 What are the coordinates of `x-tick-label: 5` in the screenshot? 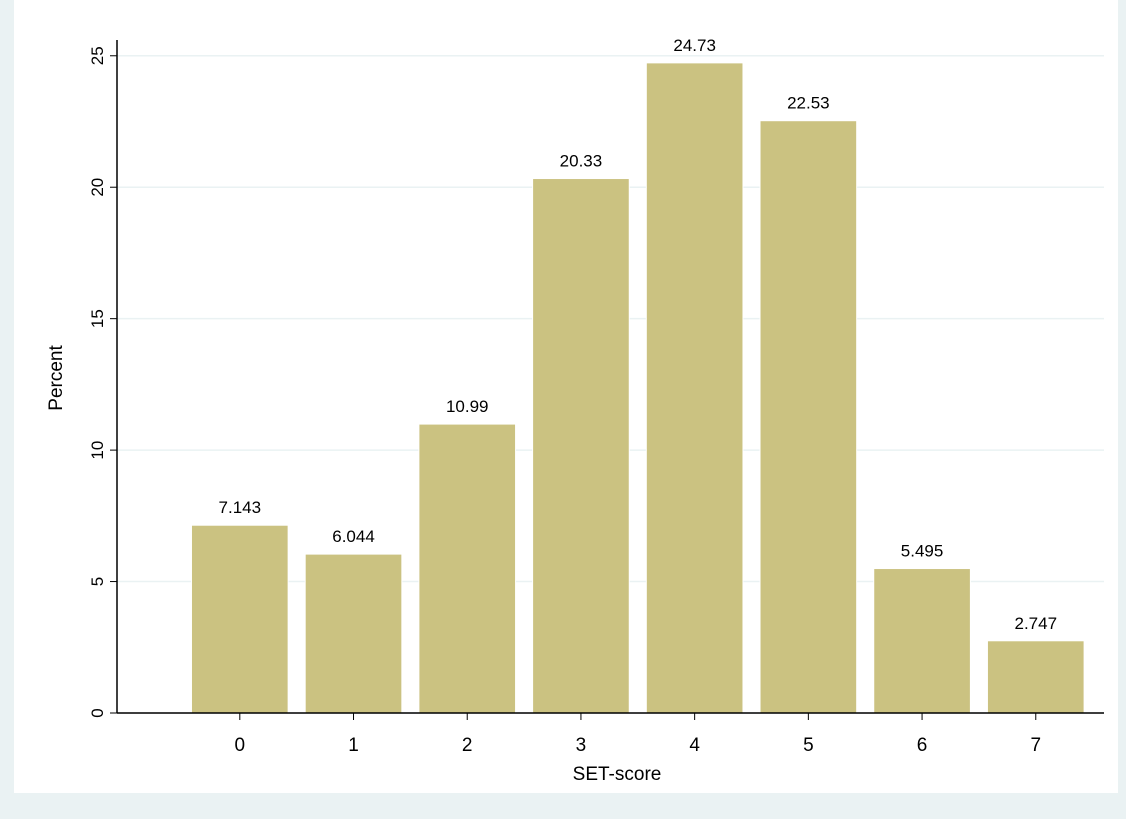 It's located at (808, 745).